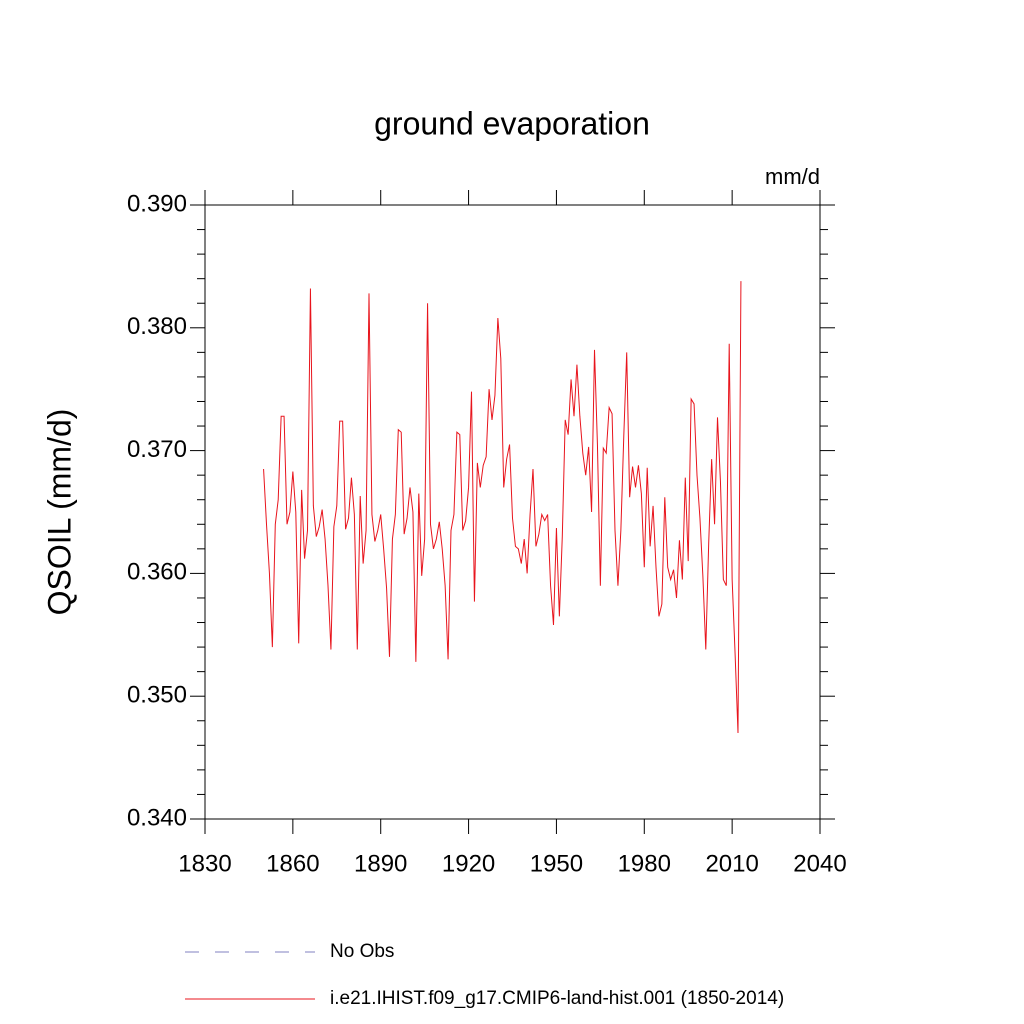 The height and width of the screenshot is (1024, 1024). Describe the element at coordinates (380, 863) in the screenshot. I see `x-tick-label: 1890` at that location.